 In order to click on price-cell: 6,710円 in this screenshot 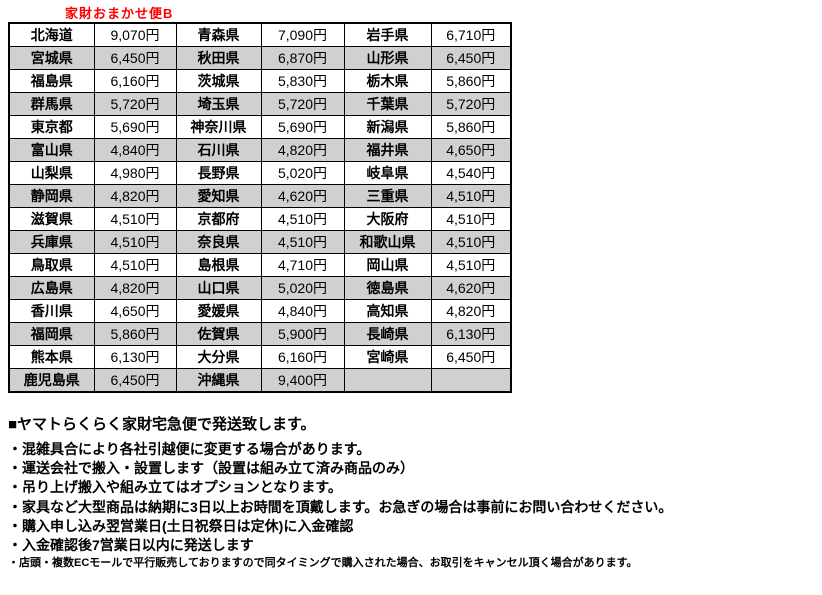, I will do `click(471, 35)`.